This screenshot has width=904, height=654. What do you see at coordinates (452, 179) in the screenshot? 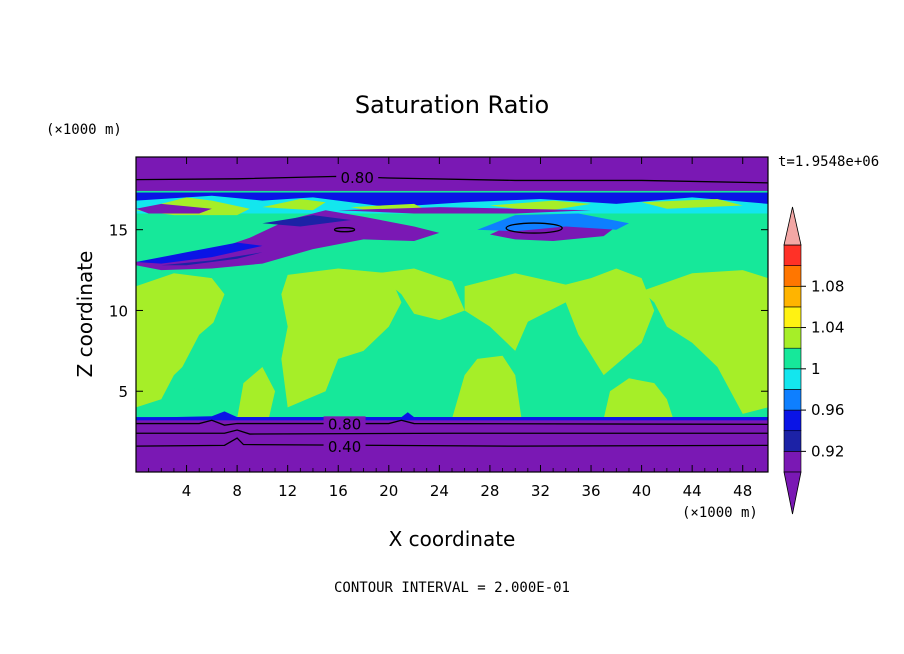
I see `contour-line-080-upper` at bounding box center [452, 179].